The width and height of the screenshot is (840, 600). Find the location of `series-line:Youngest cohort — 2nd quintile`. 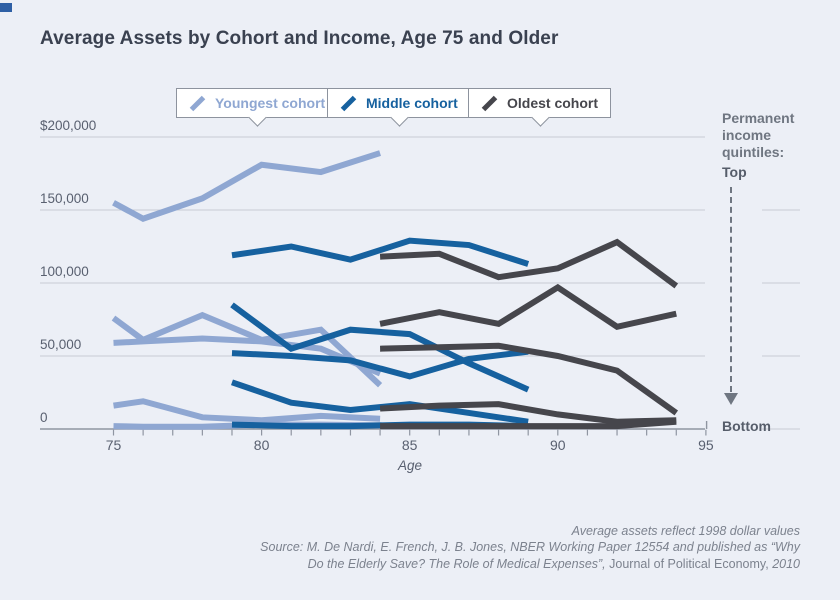

series-line:Youngest cohort — 2nd quintile is located at coordinates (247, 349).